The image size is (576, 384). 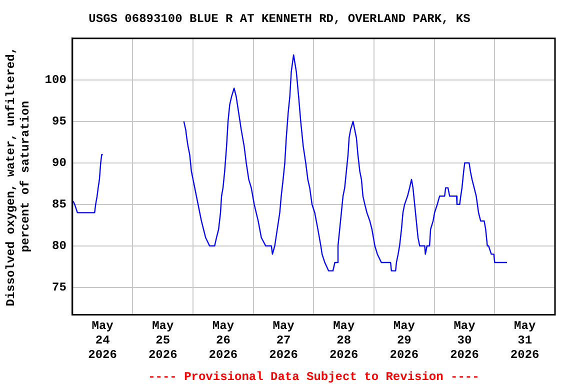 What do you see at coordinates (102, 340) in the screenshot?
I see `x-tick-label: May 24 2026` at bounding box center [102, 340].